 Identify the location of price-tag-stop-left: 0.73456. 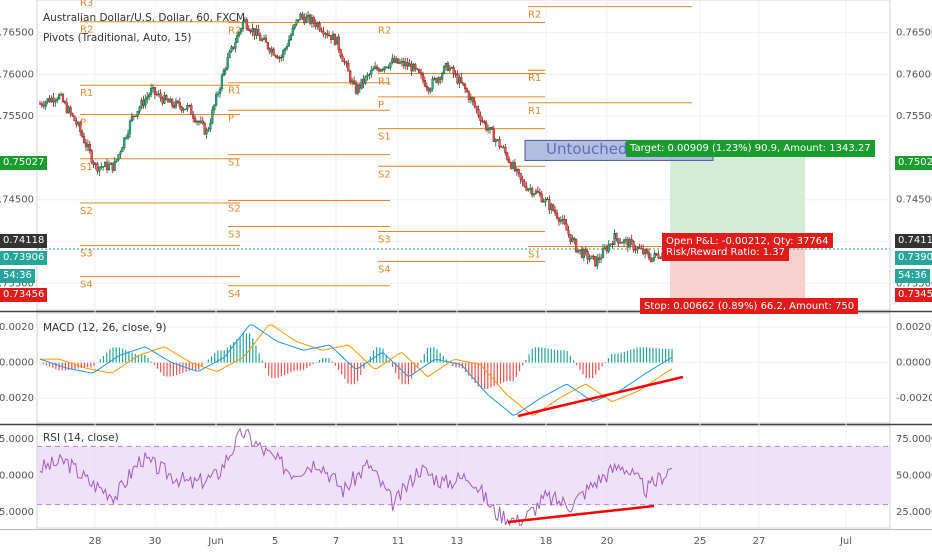
(24, 295).